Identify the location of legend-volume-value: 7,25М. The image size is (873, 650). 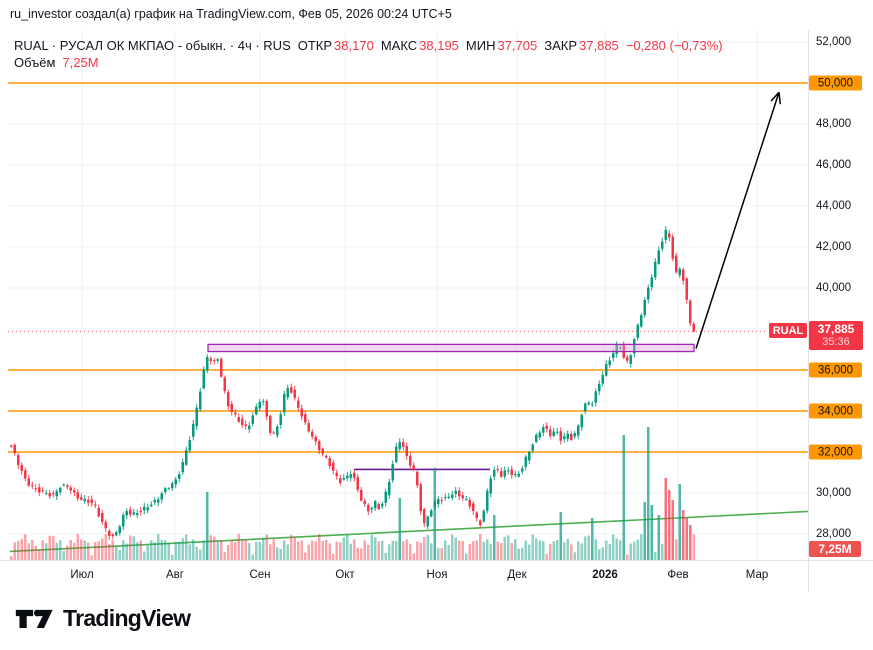
(80, 62).